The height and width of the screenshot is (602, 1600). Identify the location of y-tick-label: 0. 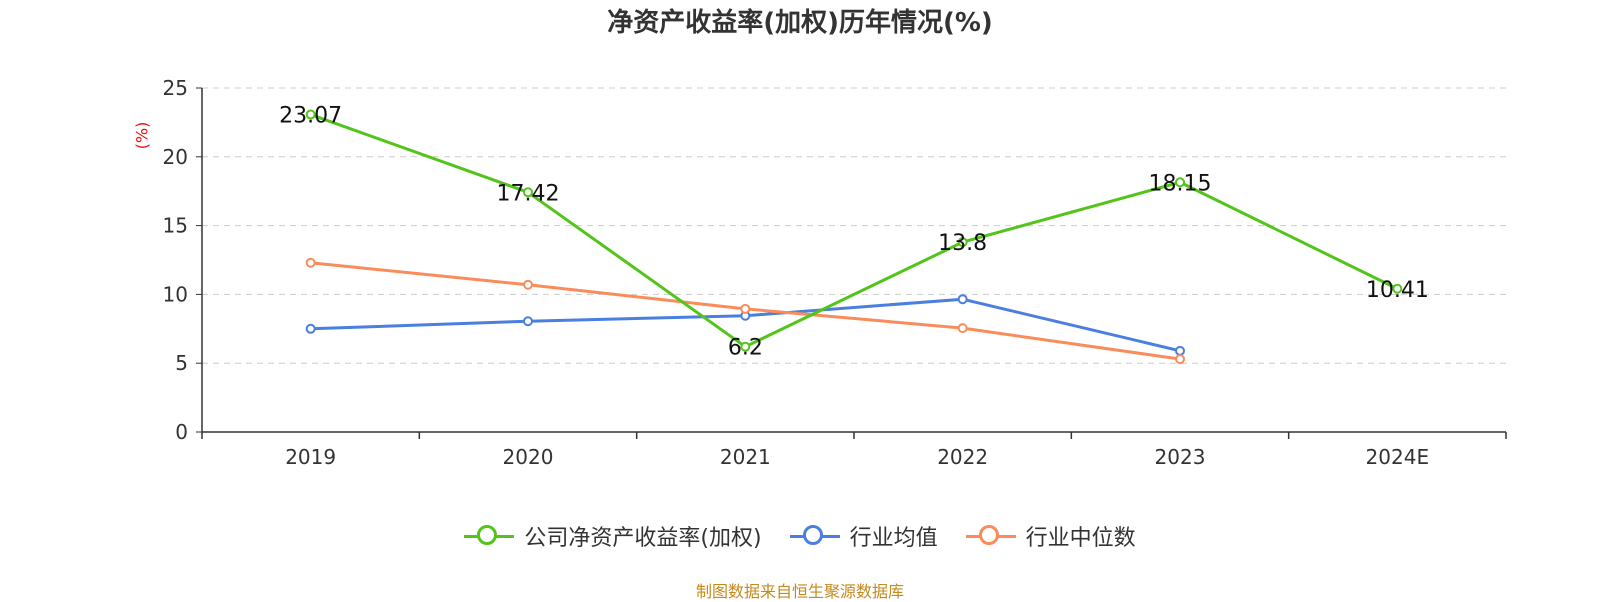
(181, 432).